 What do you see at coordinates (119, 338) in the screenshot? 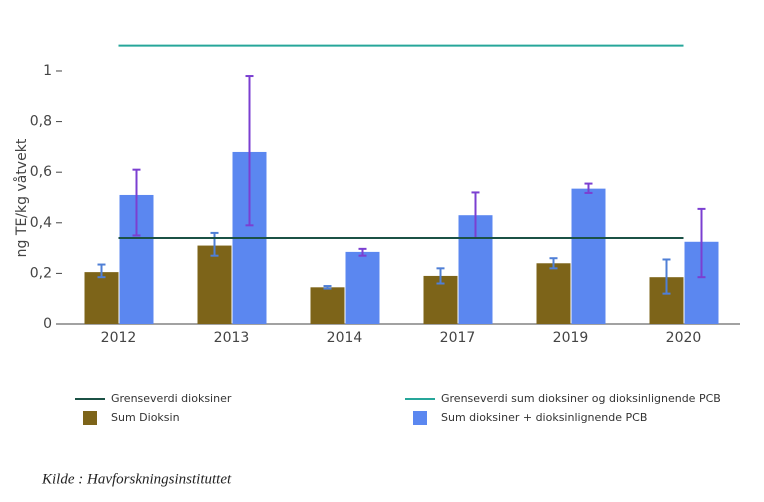
I see `x-tick-label: 2012` at bounding box center [119, 338].